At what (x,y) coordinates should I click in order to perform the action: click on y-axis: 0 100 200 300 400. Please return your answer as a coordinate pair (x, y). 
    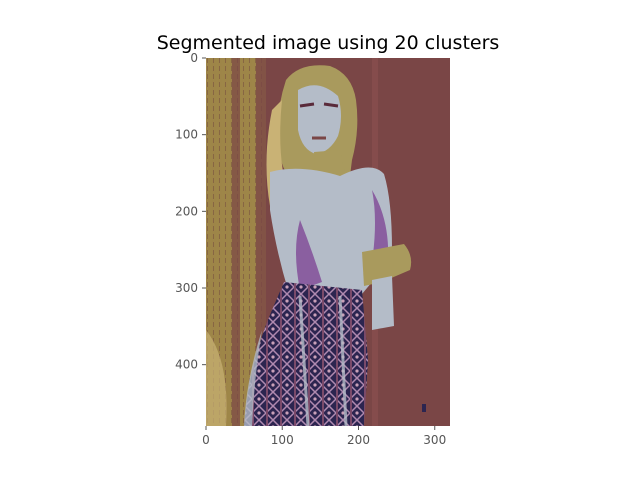
    Looking at the image, I should click on (190, 211).